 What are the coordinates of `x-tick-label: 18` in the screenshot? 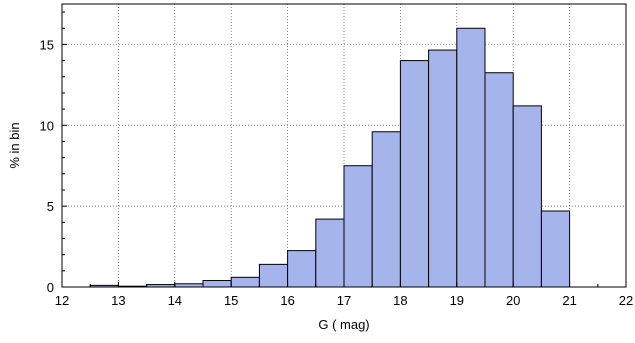 It's located at (400, 300).